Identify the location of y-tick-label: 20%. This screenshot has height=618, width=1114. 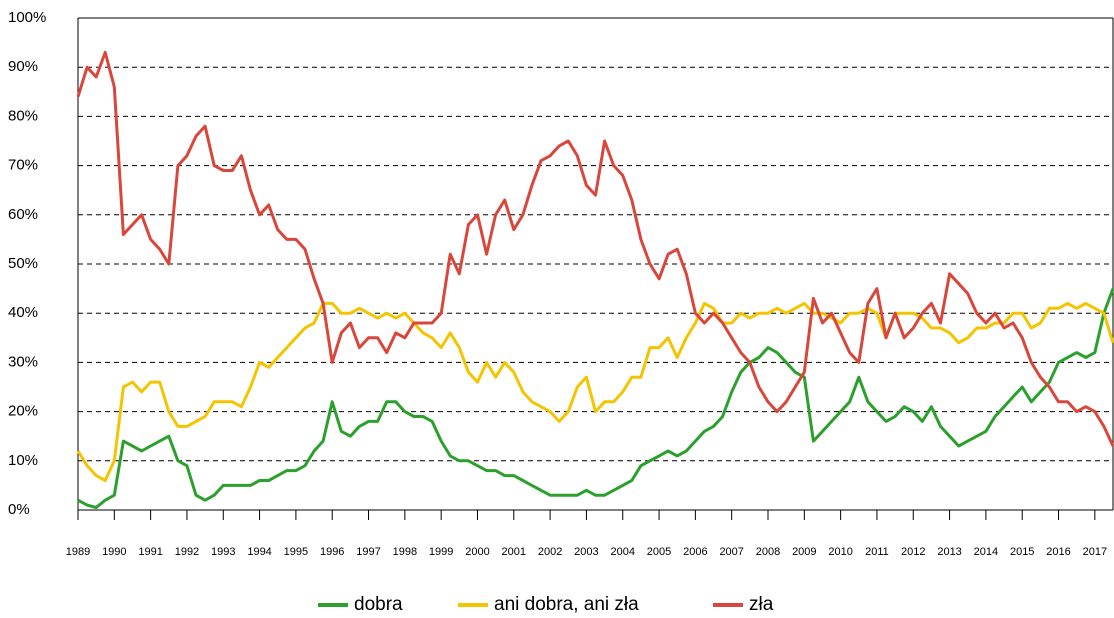
(23, 411).